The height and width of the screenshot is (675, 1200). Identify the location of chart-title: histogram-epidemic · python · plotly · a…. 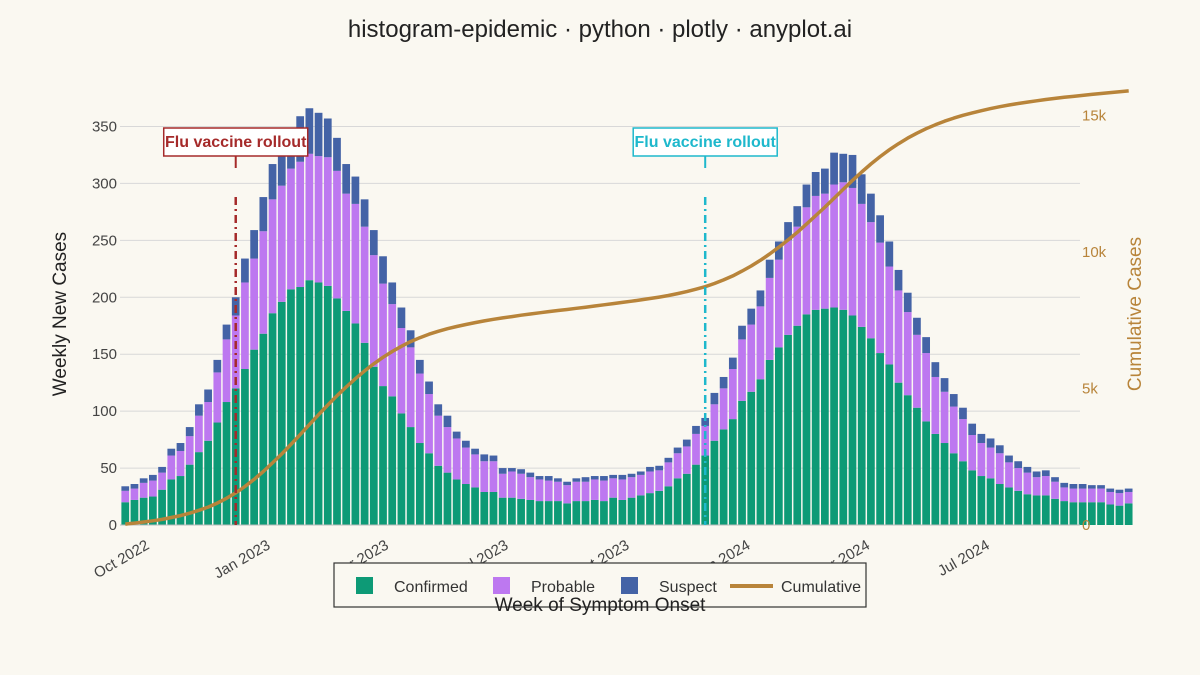
(600, 29).